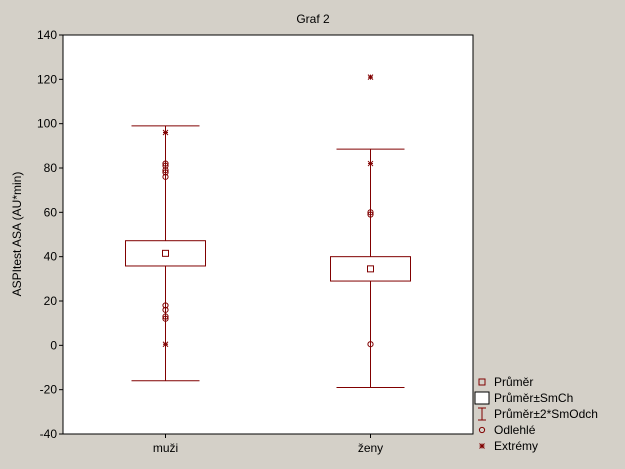 This screenshot has height=469, width=625. I want to click on legend-symbol-mean, so click(482, 382).